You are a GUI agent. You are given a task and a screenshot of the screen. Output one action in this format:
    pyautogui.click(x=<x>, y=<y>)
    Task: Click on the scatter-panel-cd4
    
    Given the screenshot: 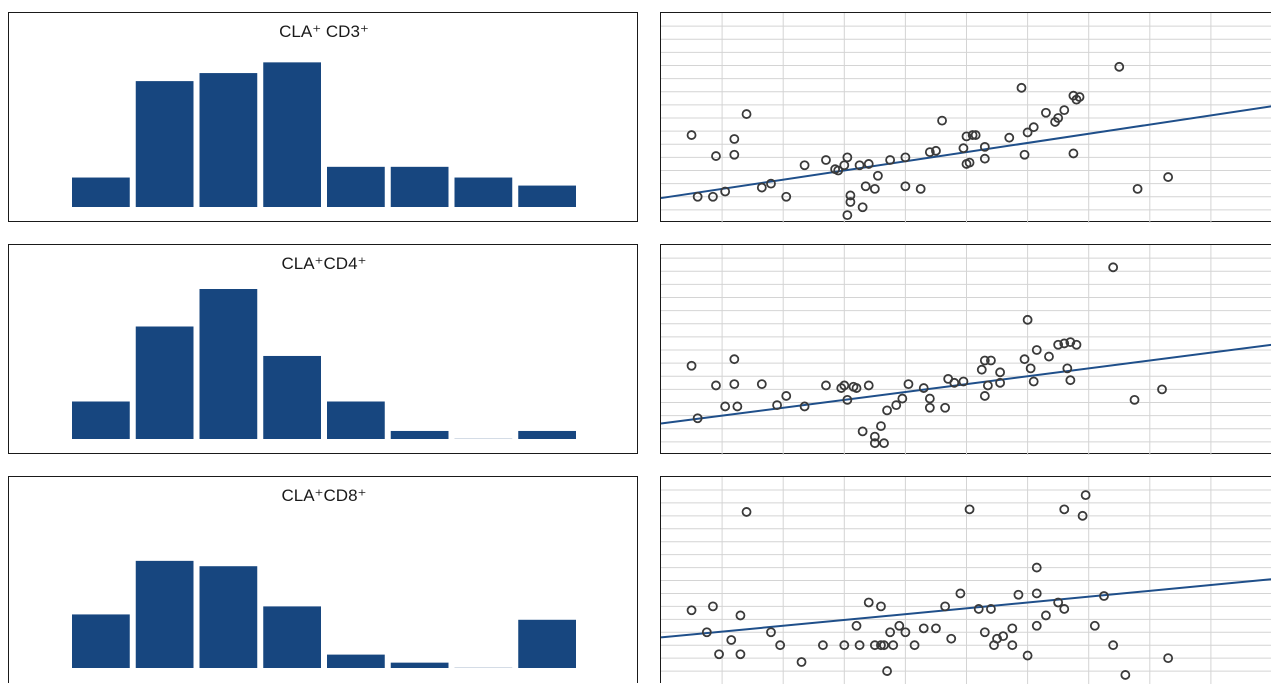 What is the action you would take?
    pyautogui.click(x=965, y=349)
    